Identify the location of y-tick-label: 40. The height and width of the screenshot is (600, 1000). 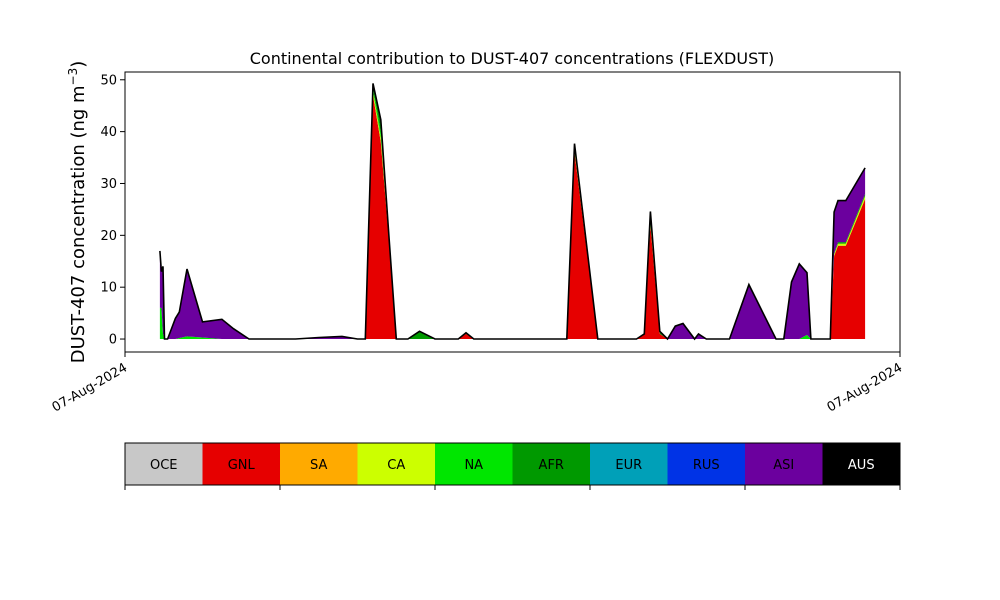
(108, 132).